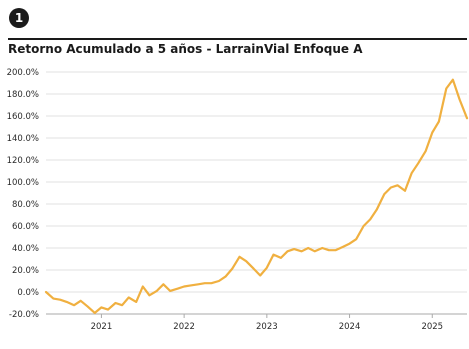  What do you see at coordinates (23, 117) in the screenshot?
I see `y-tick-label: 160.0%` at bounding box center [23, 117].